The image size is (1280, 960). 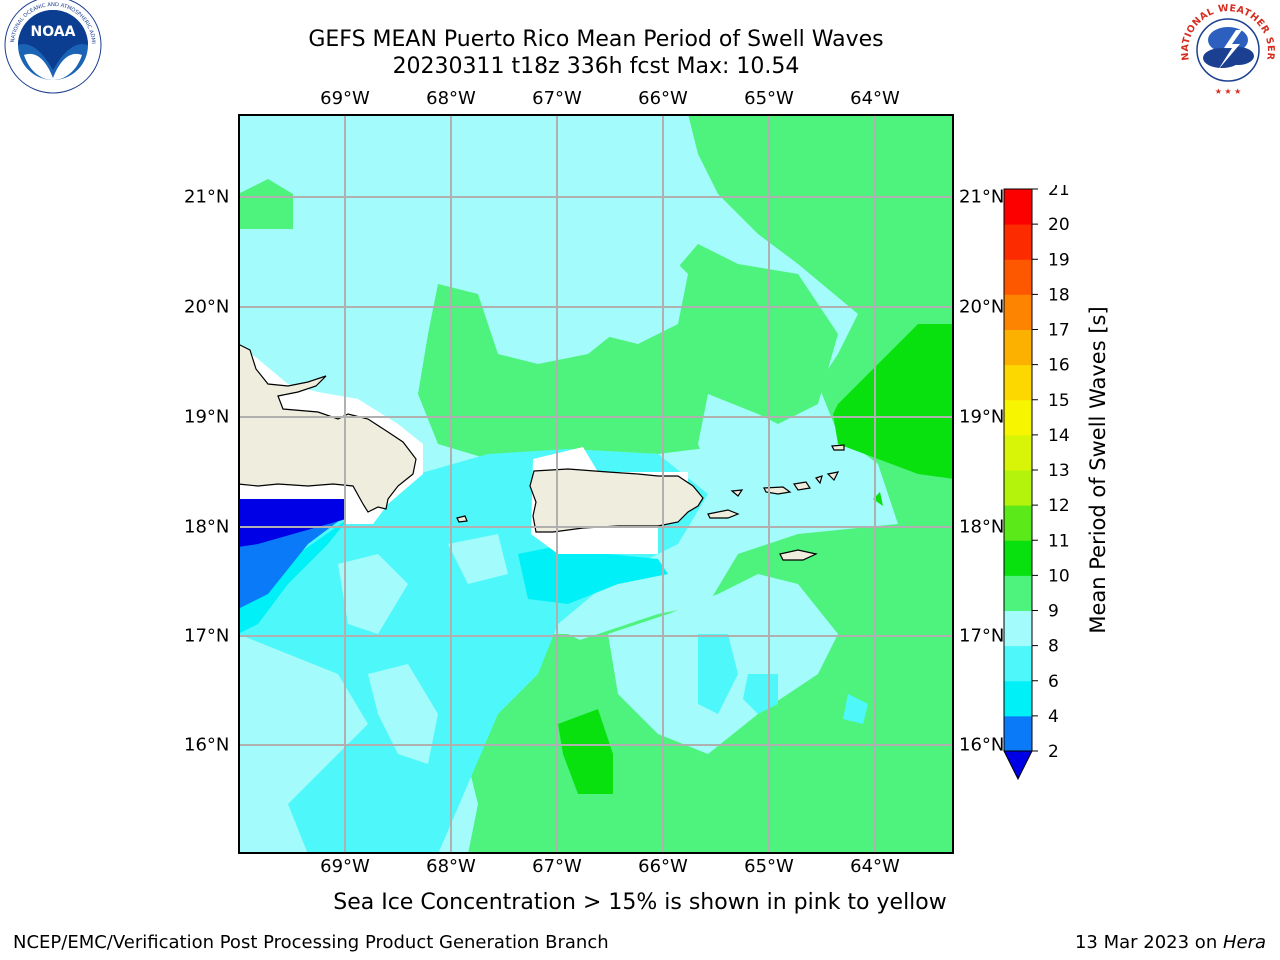 What do you see at coordinates (292, 523) in the screenshot?
I see `field-below-2s` at bounding box center [292, 523].